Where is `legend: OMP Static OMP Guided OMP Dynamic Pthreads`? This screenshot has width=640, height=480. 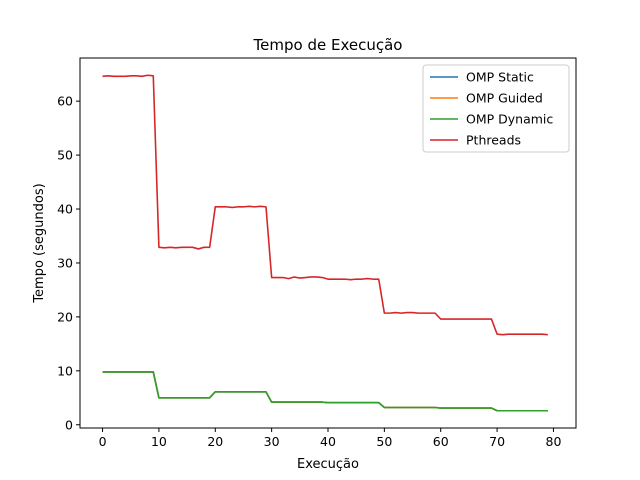
legend: OMP Static OMP Guided OMP Dynamic Pthreads is located at coordinates (496, 108).